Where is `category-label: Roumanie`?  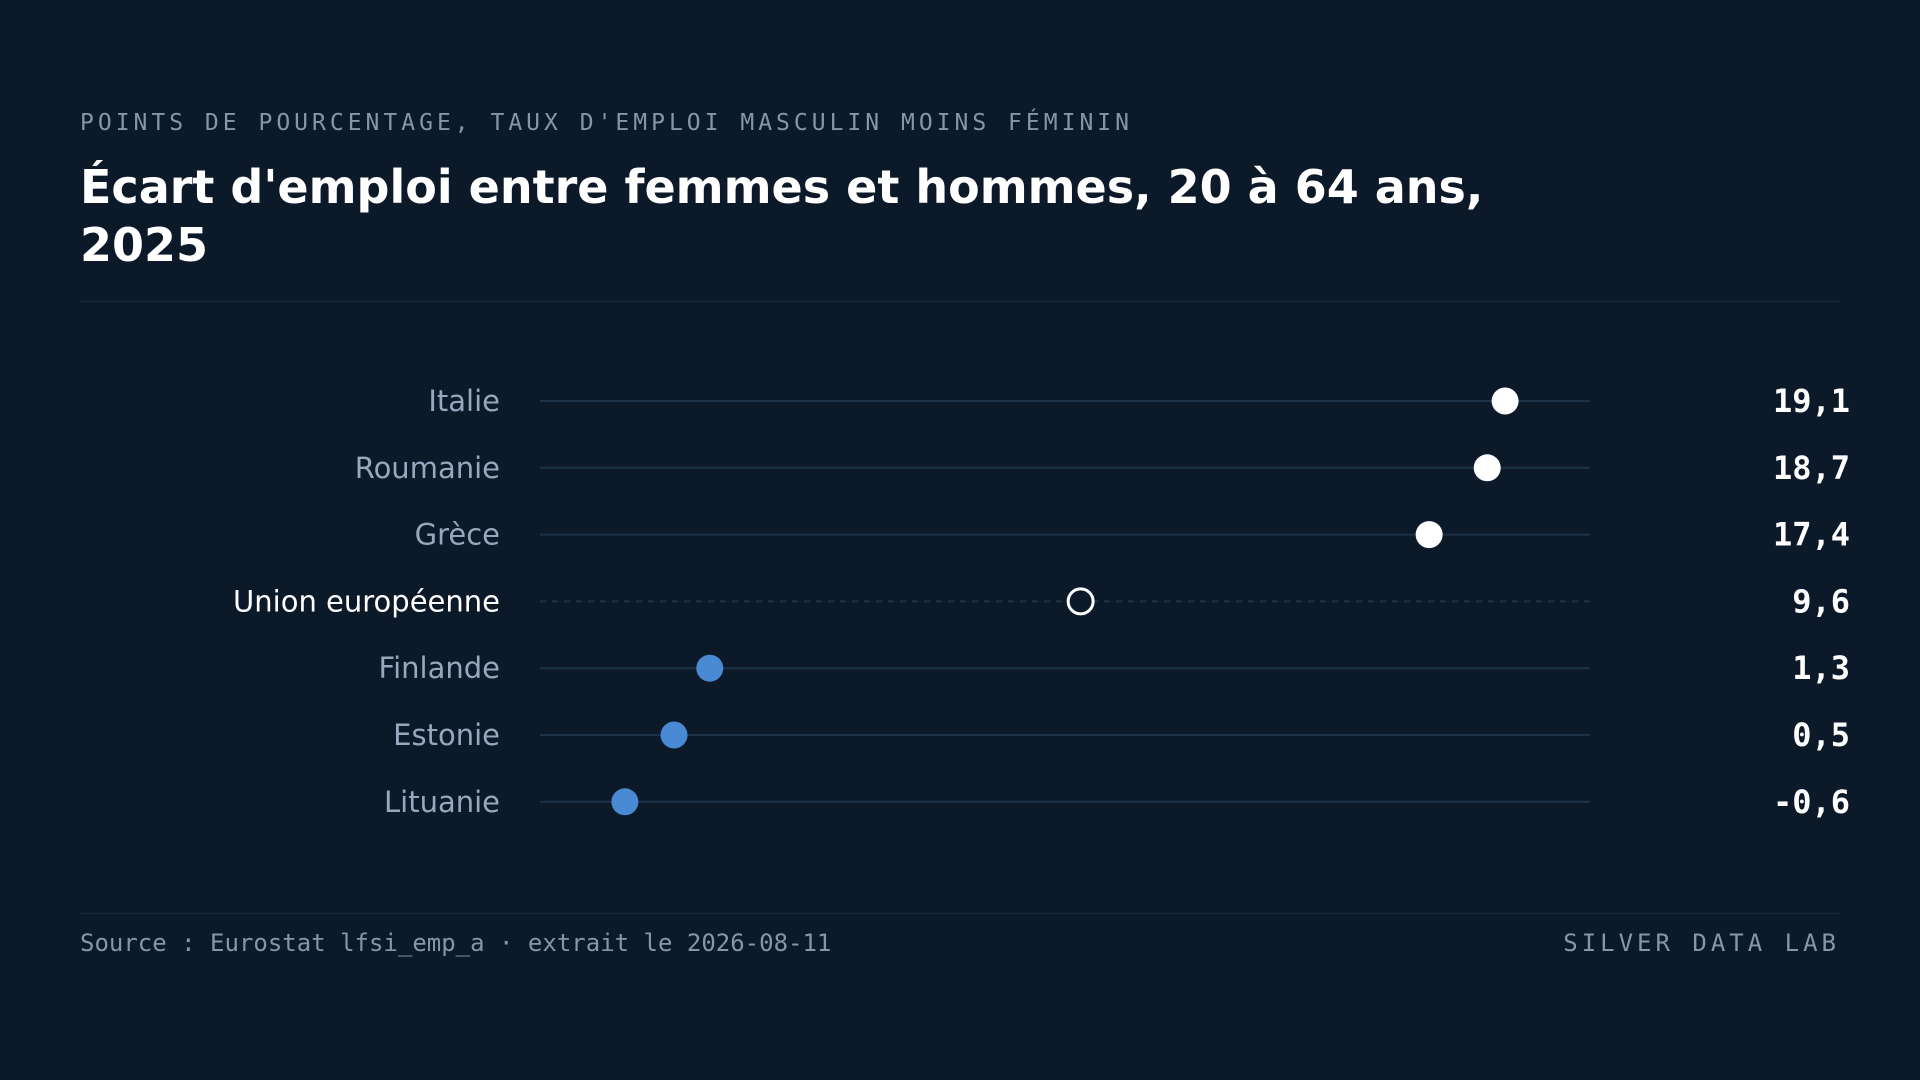 category-label: Roumanie is located at coordinates (427, 468).